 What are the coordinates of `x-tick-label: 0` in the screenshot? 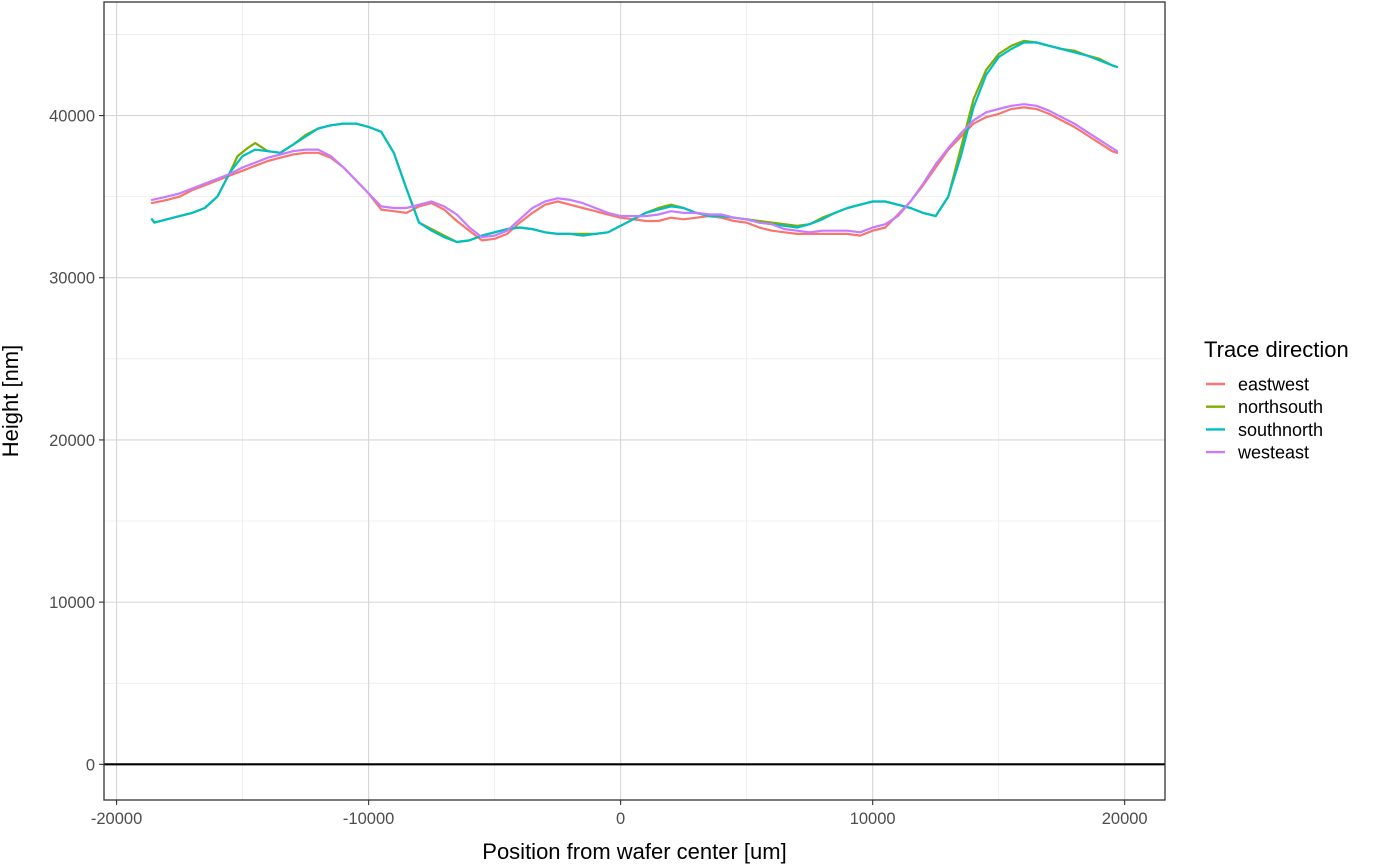 It's located at (620, 819).